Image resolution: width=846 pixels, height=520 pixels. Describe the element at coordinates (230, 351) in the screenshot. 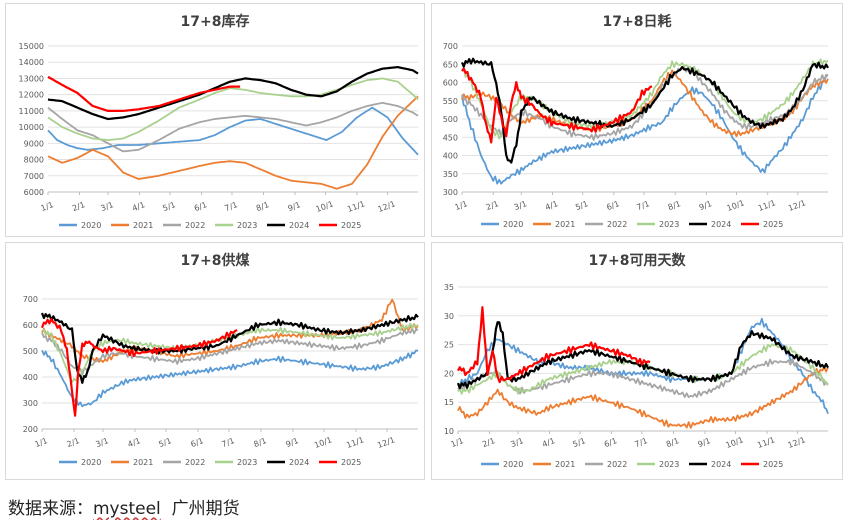

I see `series-line-2022` at that location.